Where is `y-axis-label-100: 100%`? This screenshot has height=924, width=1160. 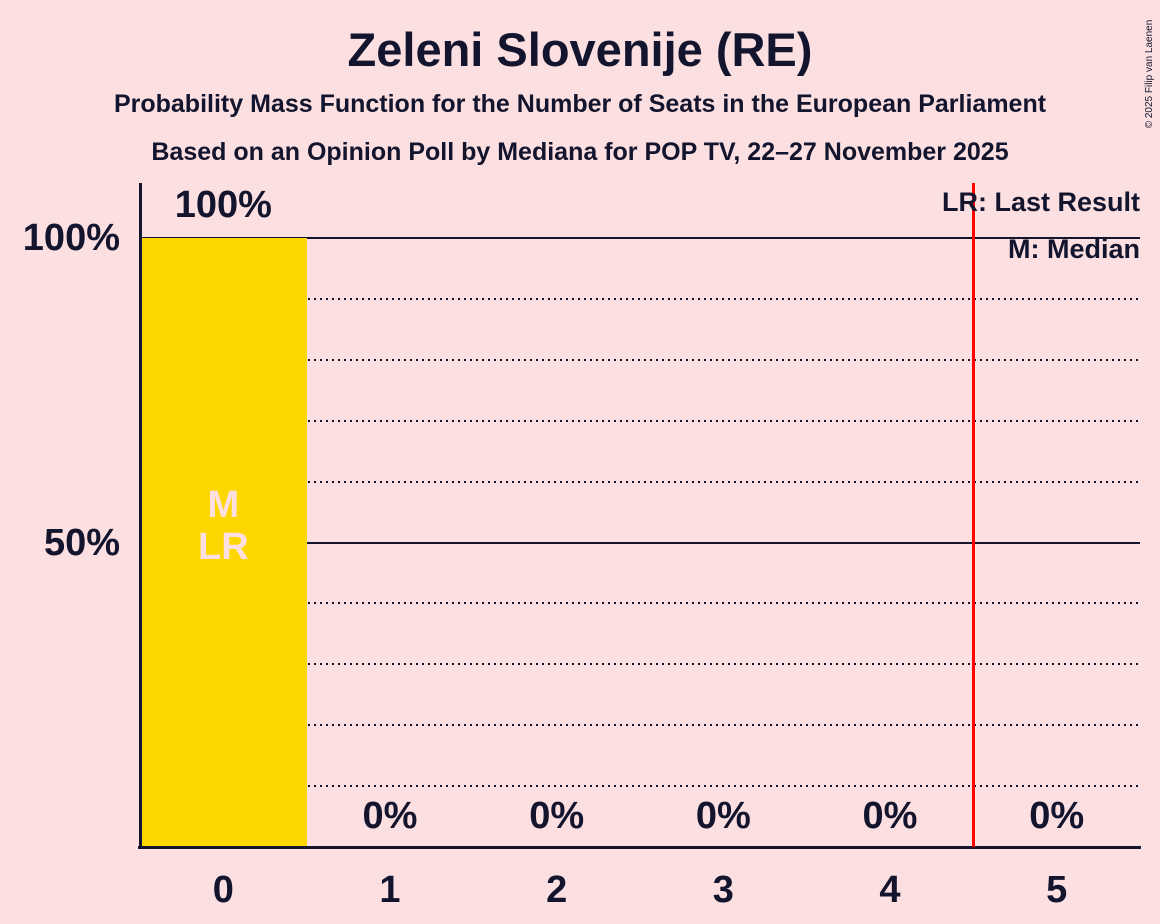
y-axis-label-100: 100% is located at coordinates (71, 238).